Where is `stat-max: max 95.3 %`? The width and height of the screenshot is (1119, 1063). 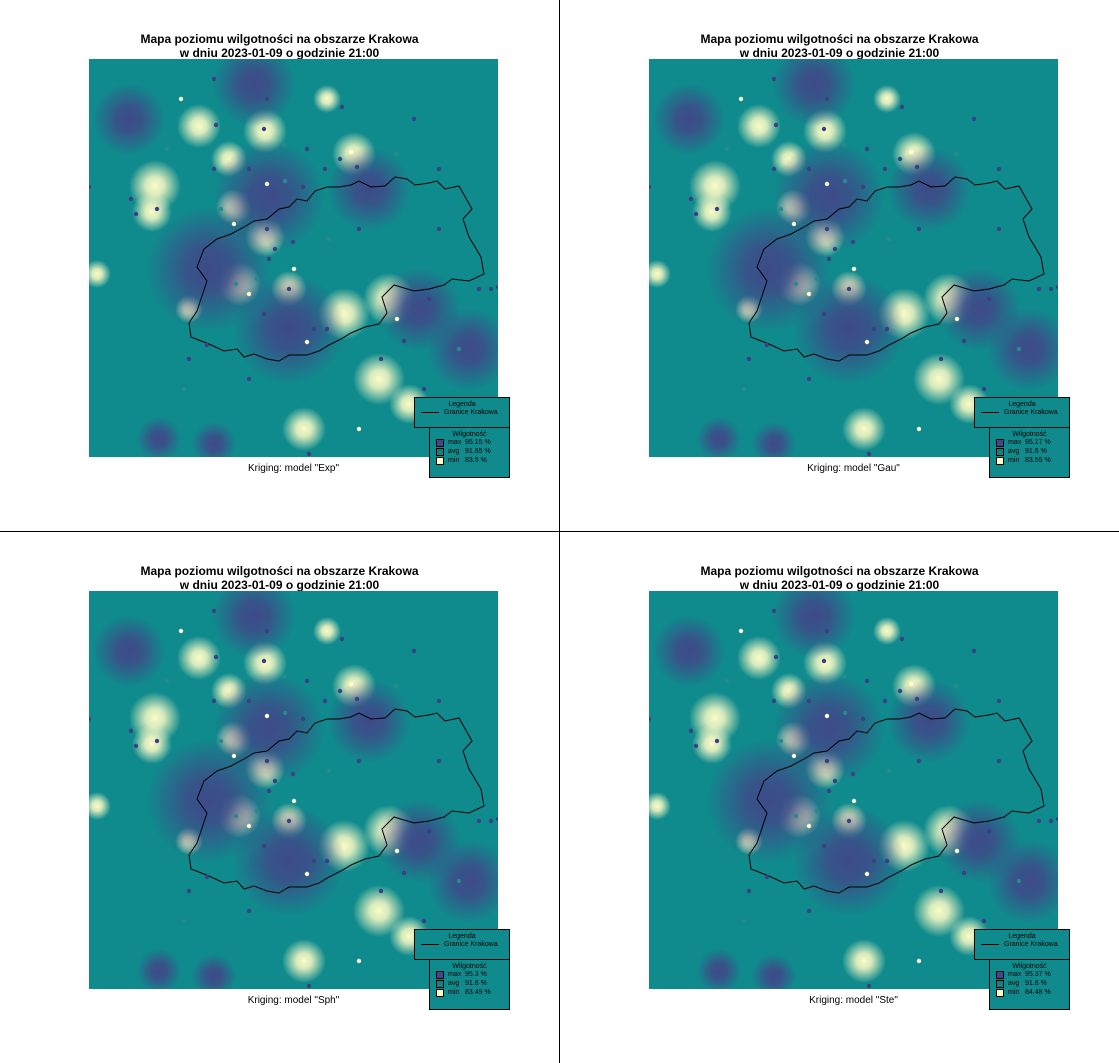 stat-max: max 95.3 % is located at coordinates (472, 974).